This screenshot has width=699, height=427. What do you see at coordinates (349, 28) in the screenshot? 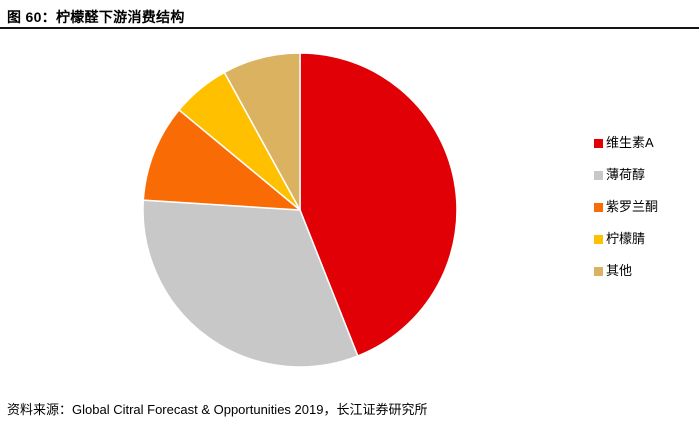
I see `title-divider` at bounding box center [349, 28].